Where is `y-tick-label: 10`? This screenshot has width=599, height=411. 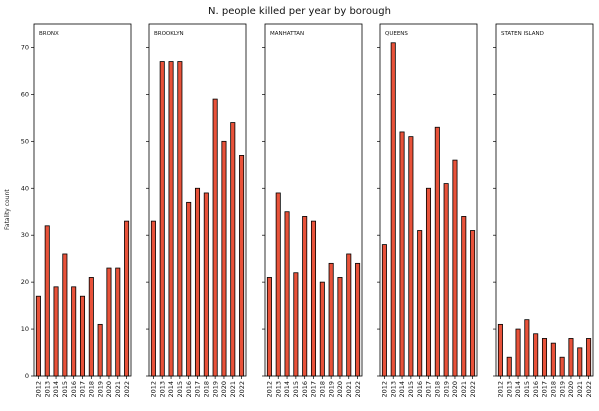 y-tick-label: 10 is located at coordinates (25, 329).